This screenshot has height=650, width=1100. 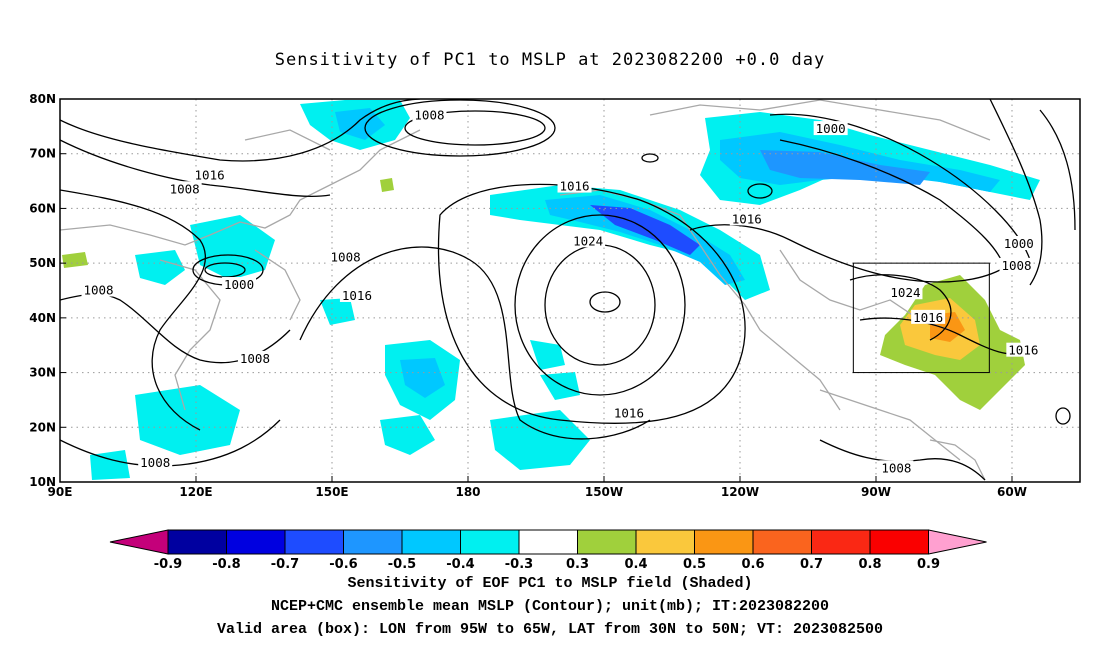 I want to click on colorbar-label: -0.6, so click(x=343, y=564).